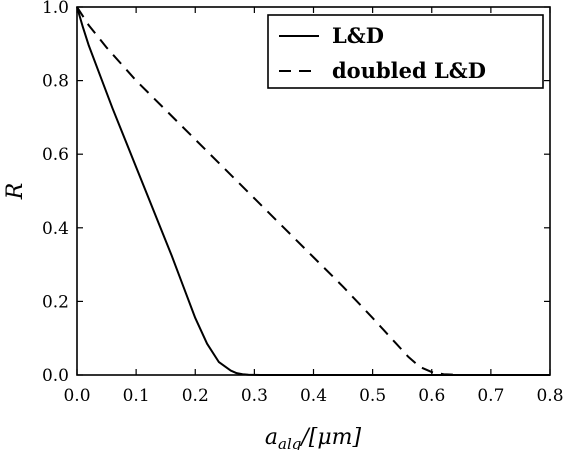  What do you see at coordinates (549, 396) in the screenshot?
I see `x-tick-label-8: 0.8` at bounding box center [549, 396].